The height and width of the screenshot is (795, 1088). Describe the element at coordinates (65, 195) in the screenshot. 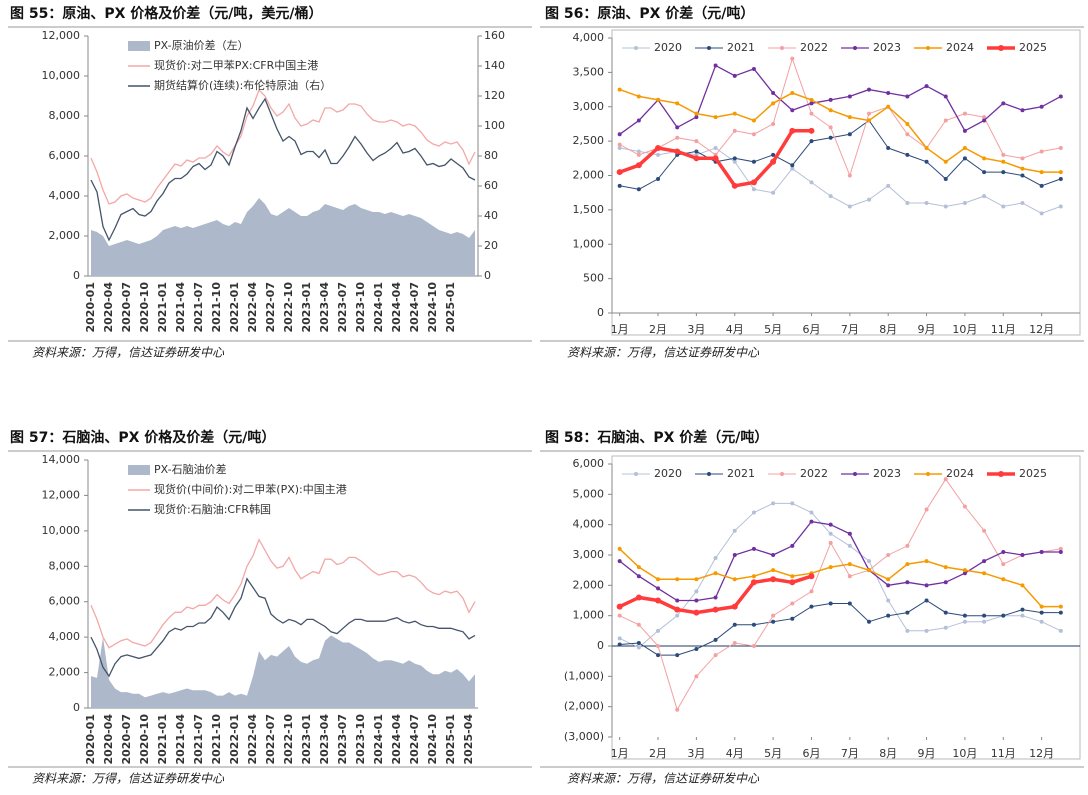

I see `y-tick-label: 4,000` at that location.